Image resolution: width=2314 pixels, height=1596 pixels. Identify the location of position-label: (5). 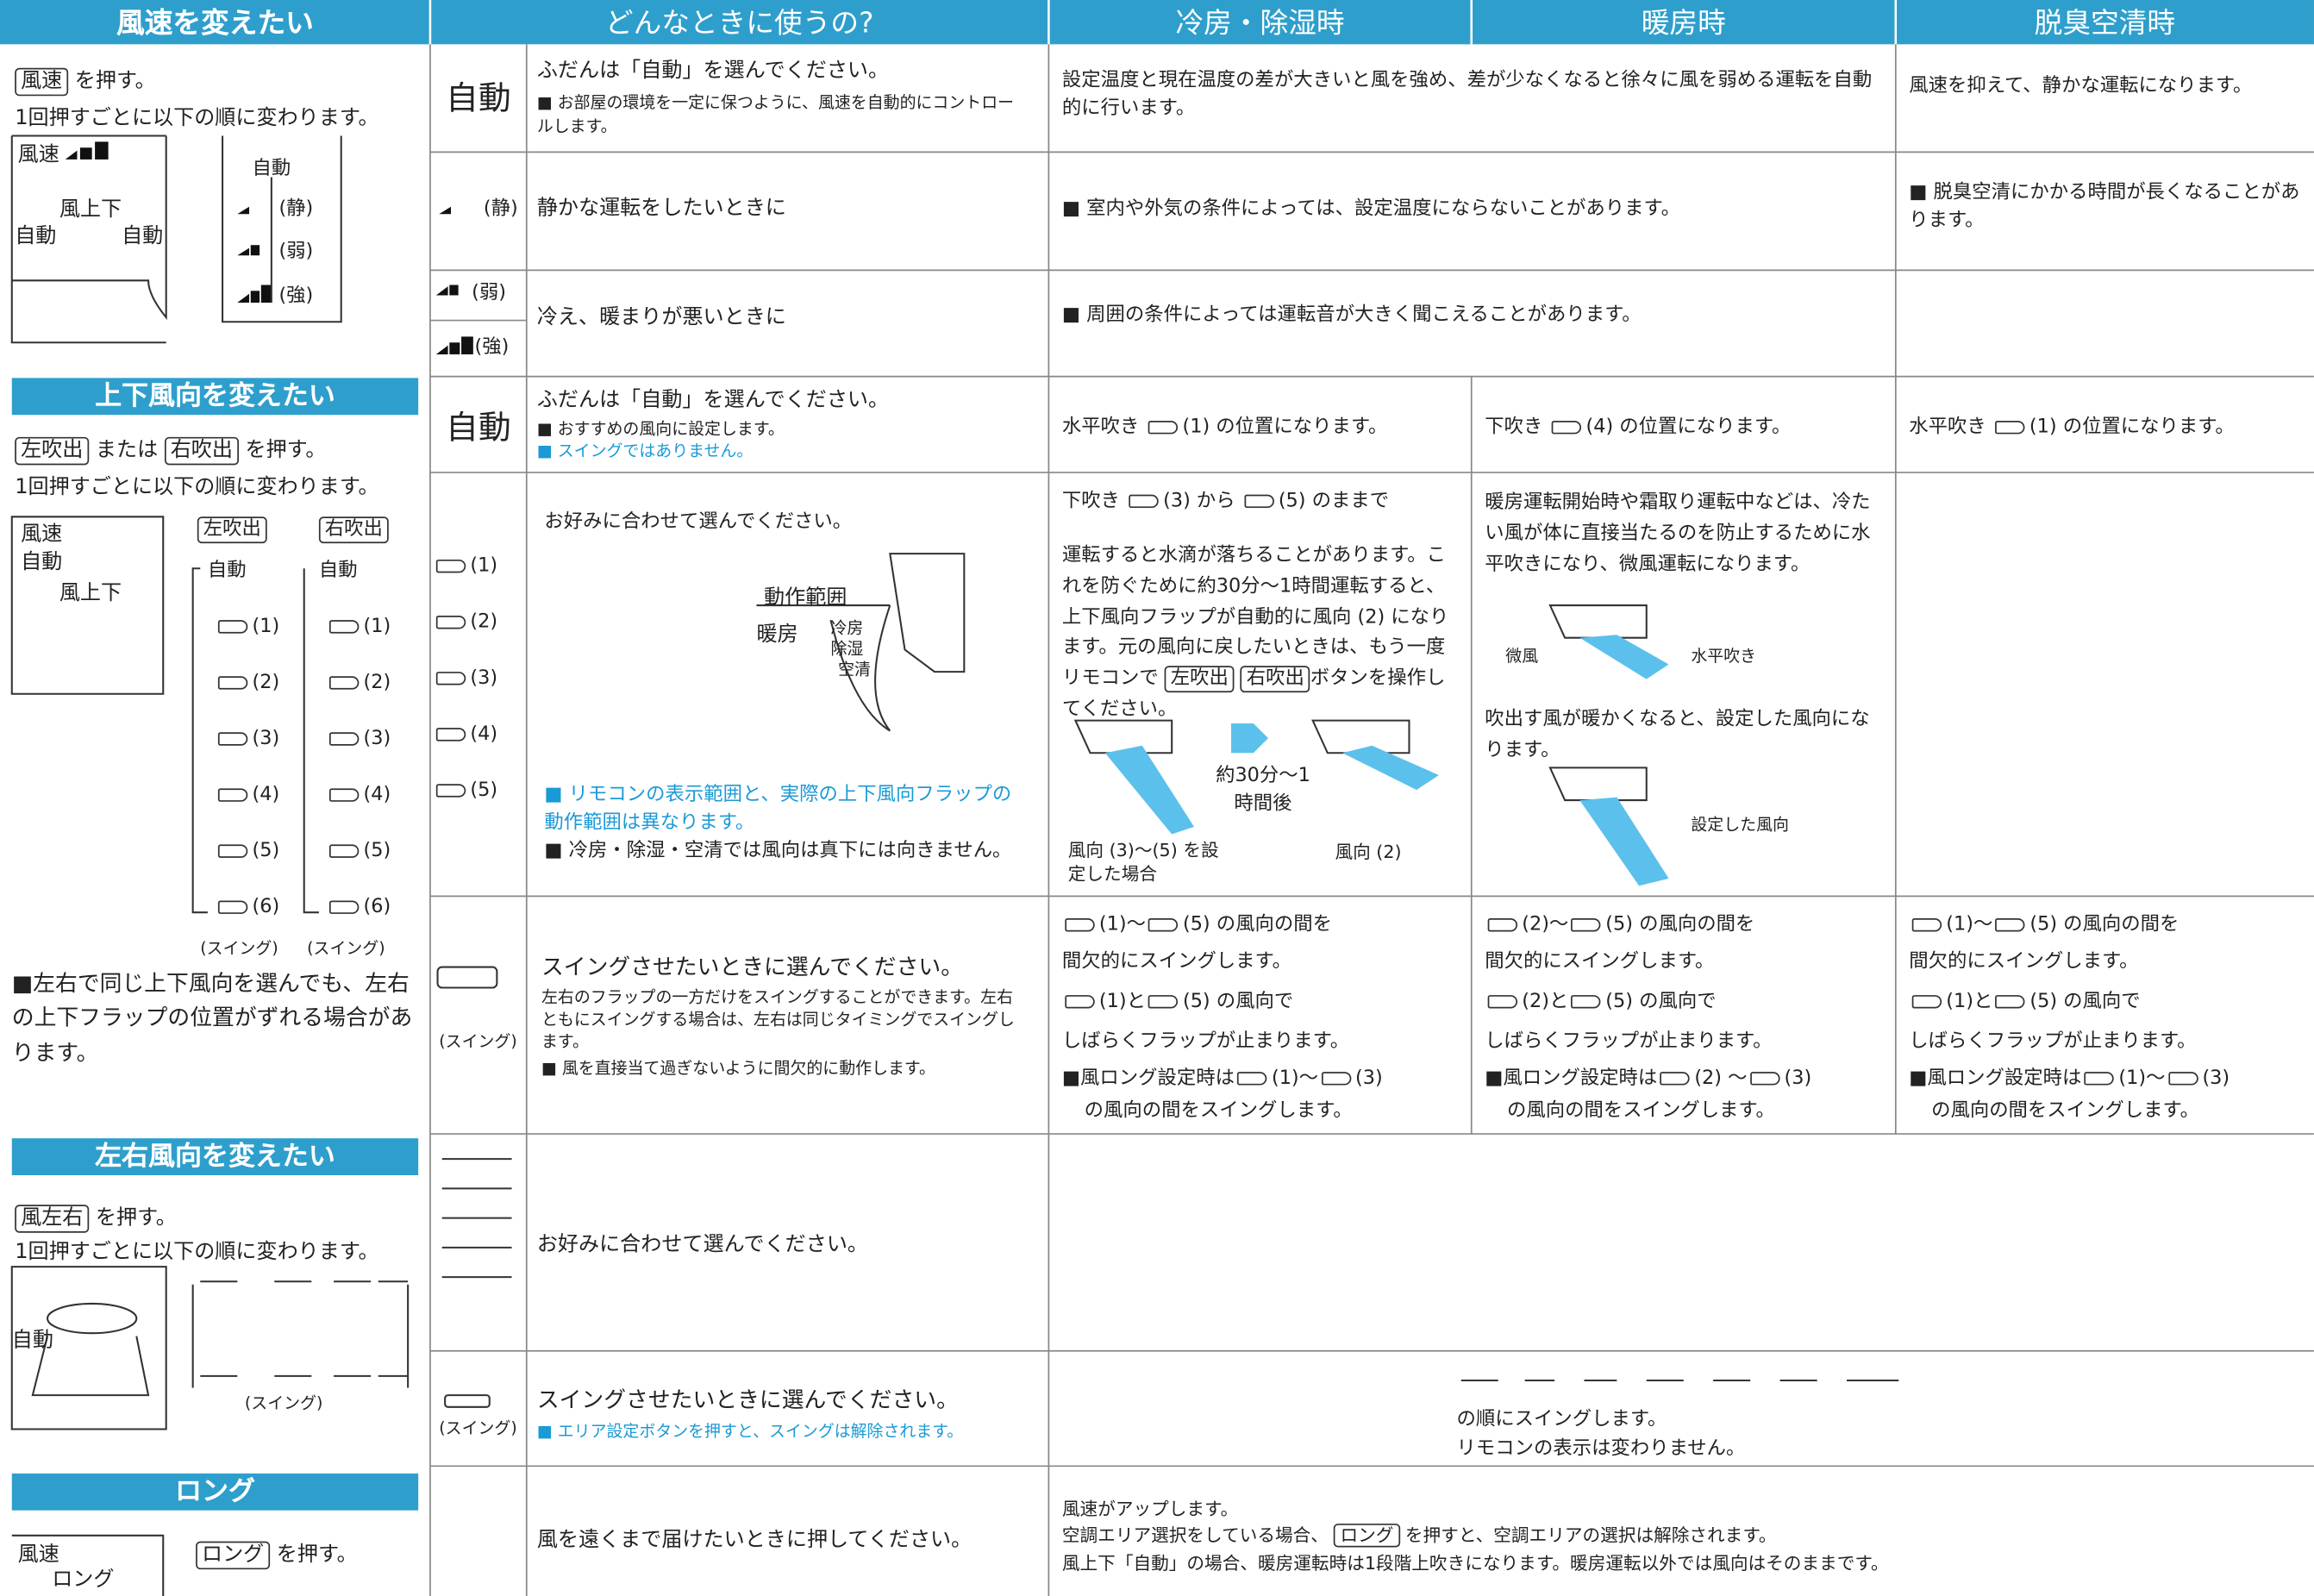
(465, 791).